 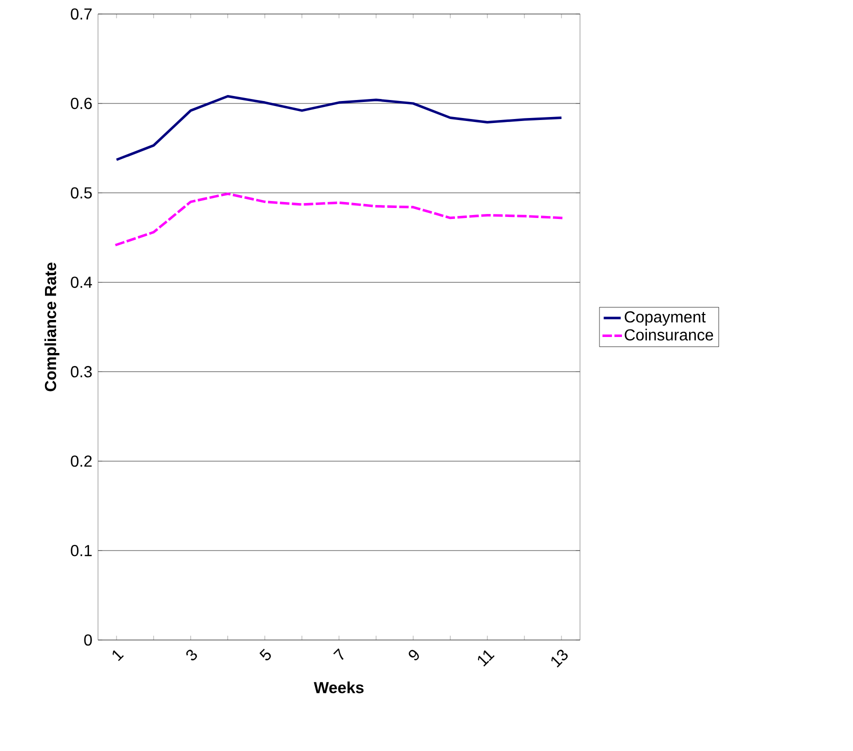 What do you see at coordinates (339, 687) in the screenshot?
I see `x-axis-title: Weeks` at bounding box center [339, 687].